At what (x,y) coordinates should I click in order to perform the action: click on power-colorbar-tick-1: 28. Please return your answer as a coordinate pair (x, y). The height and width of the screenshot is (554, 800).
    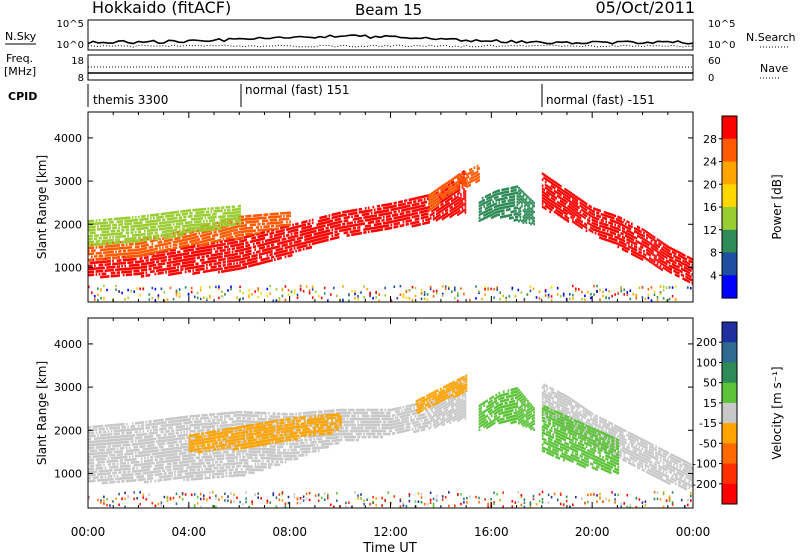
    Looking at the image, I should click on (710, 139).